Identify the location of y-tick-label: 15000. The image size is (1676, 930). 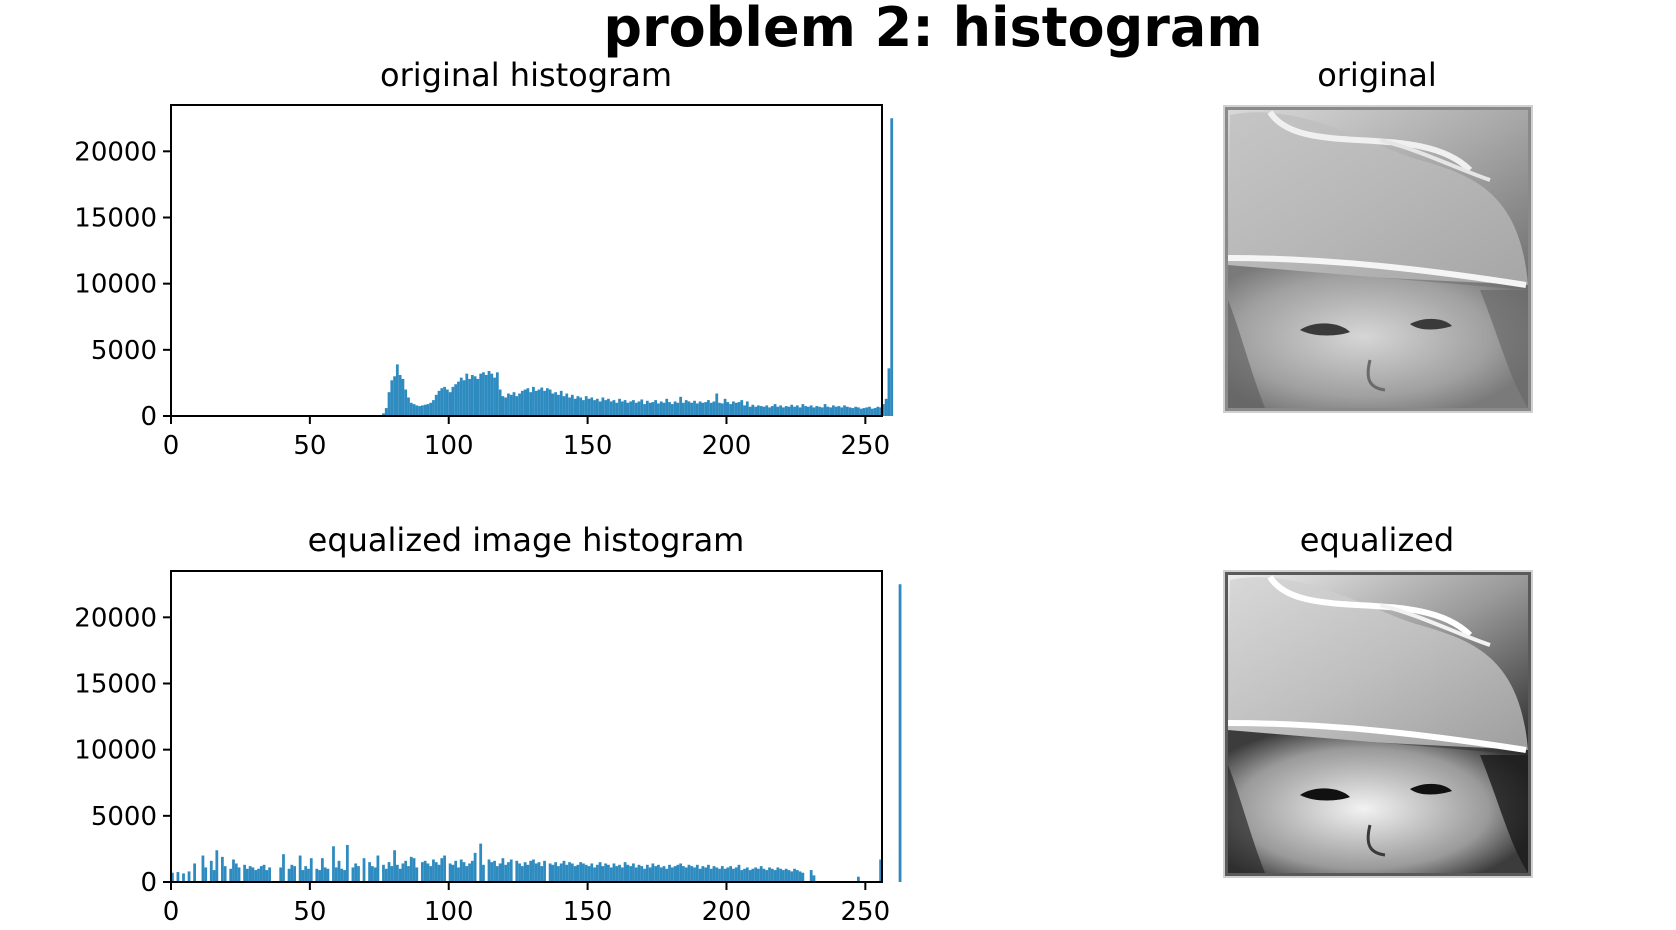
(115, 684).